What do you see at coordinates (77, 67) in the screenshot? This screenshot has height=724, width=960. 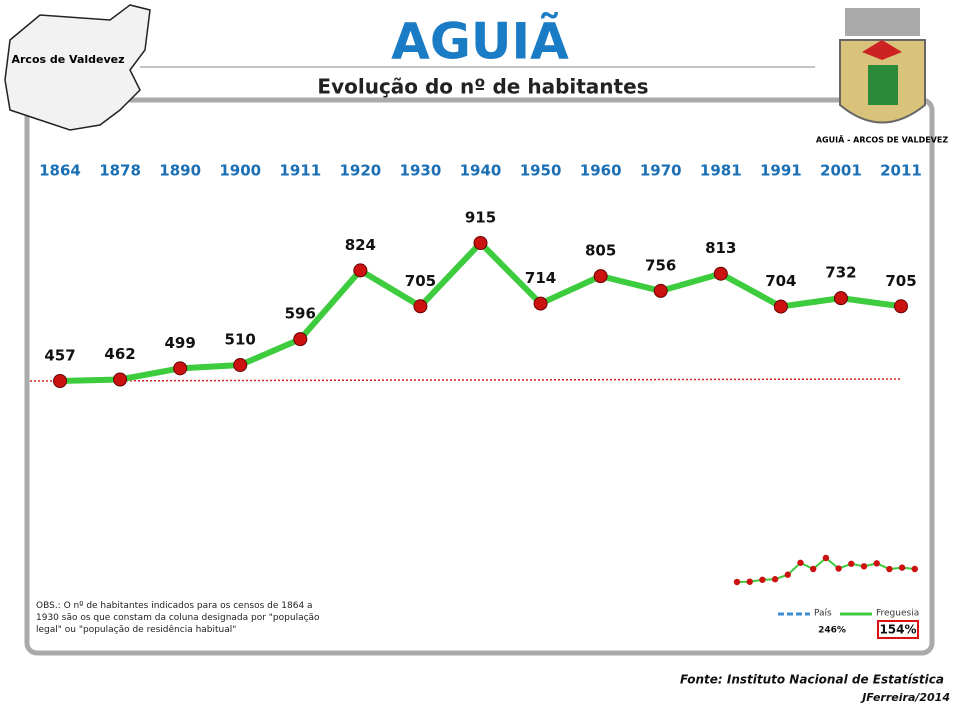 I see `map` at bounding box center [77, 67].